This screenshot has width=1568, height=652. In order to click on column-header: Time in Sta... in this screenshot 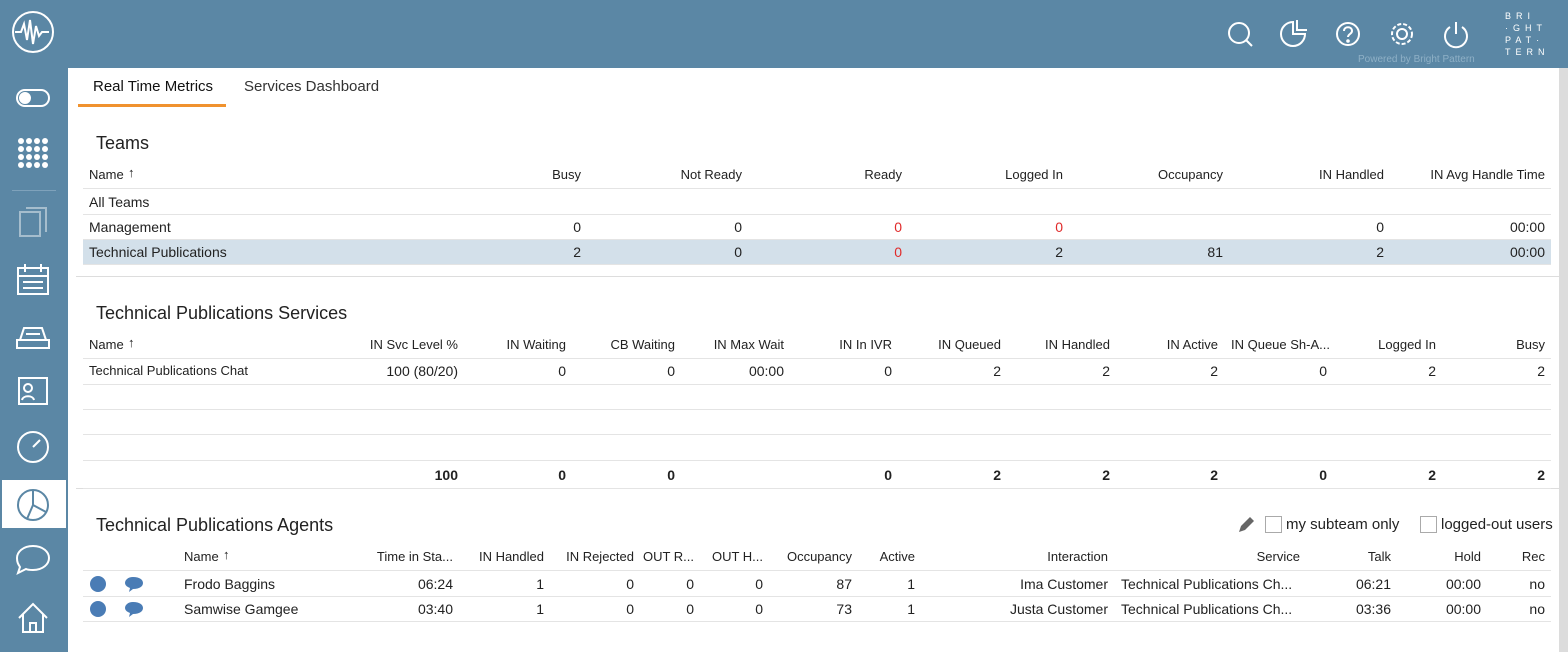, I will do `click(414, 556)`.